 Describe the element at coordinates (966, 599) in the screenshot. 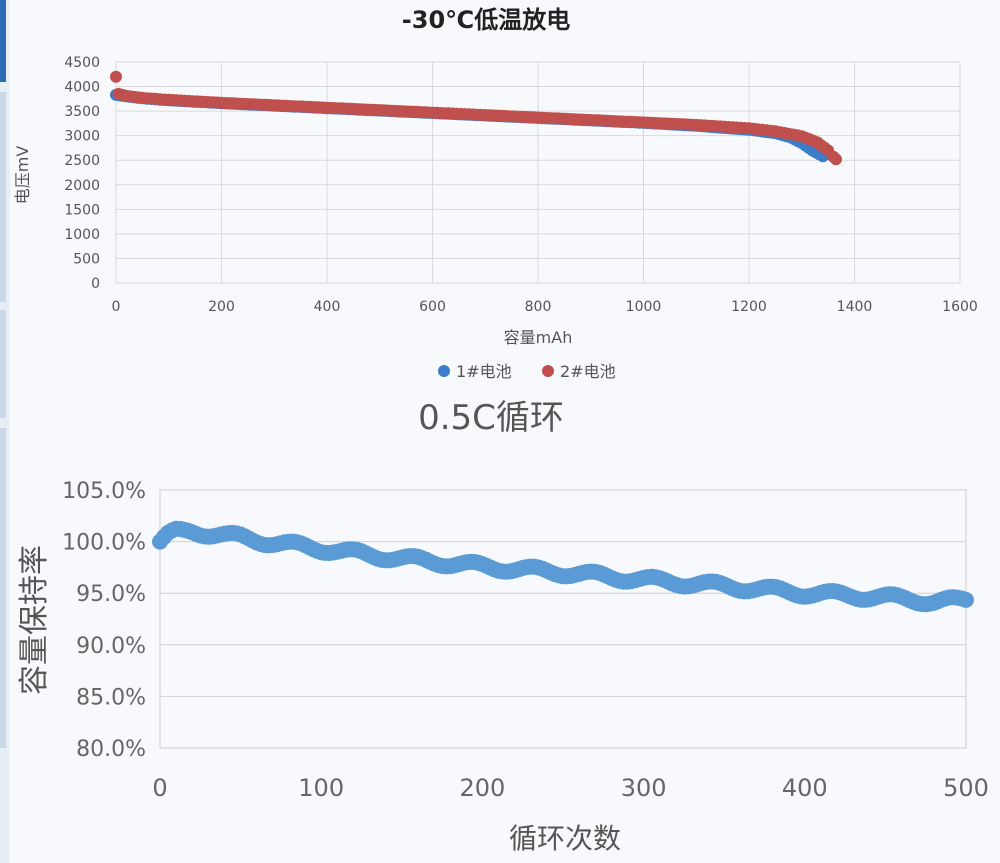

I see `chart2-series-point` at that location.